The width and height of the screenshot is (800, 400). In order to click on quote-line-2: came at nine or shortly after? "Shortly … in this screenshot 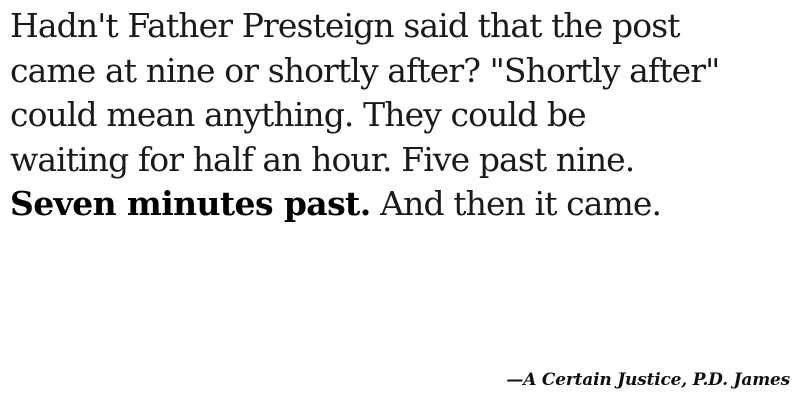, I will do `click(365, 70)`.